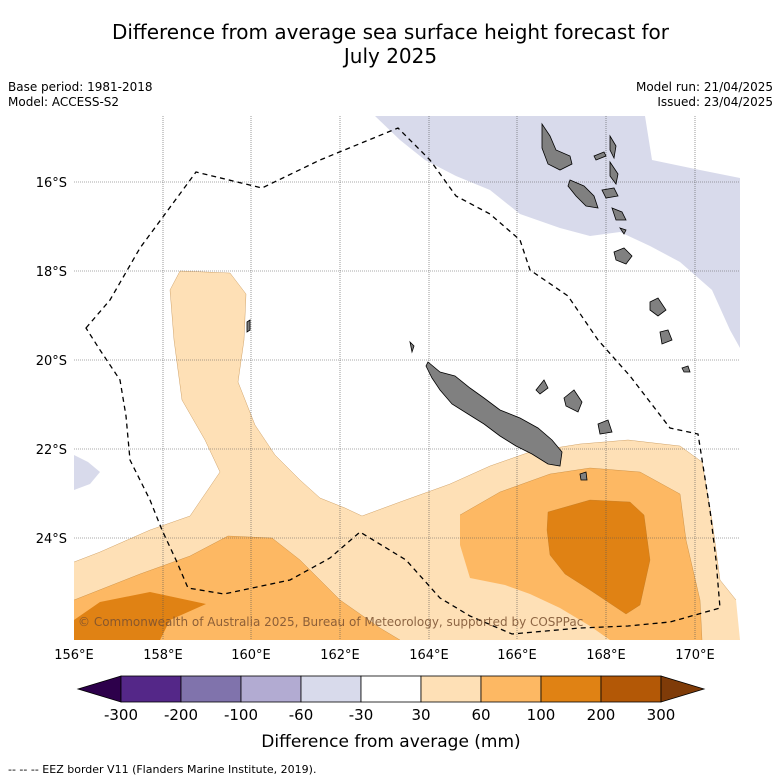 Image resolution: width=781 pixels, height=781 pixels. What do you see at coordinates (361, 715) in the screenshot?
I see `colorbar-tick: -30` at bounding box center [361, 715].